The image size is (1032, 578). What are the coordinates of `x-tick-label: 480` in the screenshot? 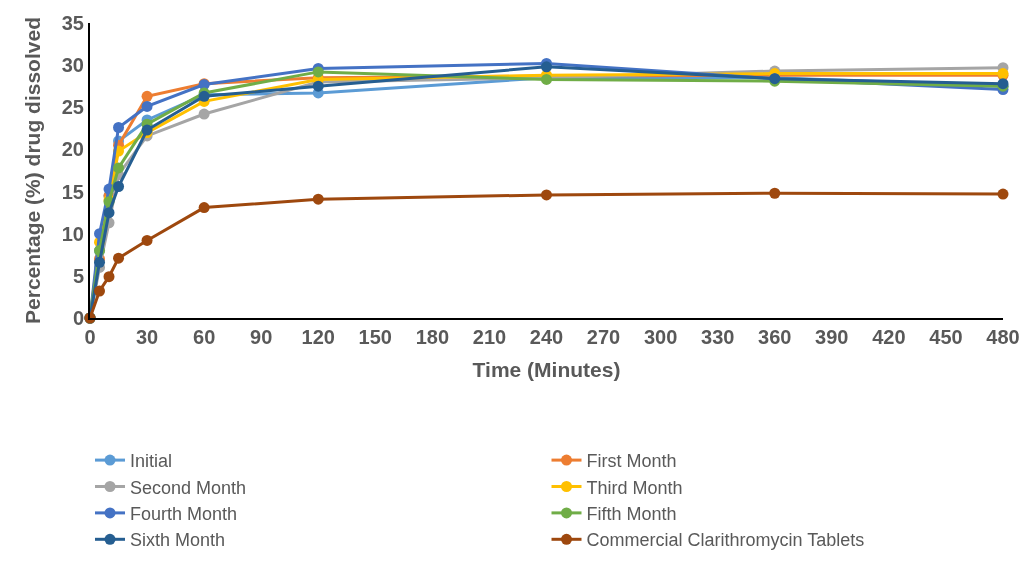 It's located at (1003, 337).